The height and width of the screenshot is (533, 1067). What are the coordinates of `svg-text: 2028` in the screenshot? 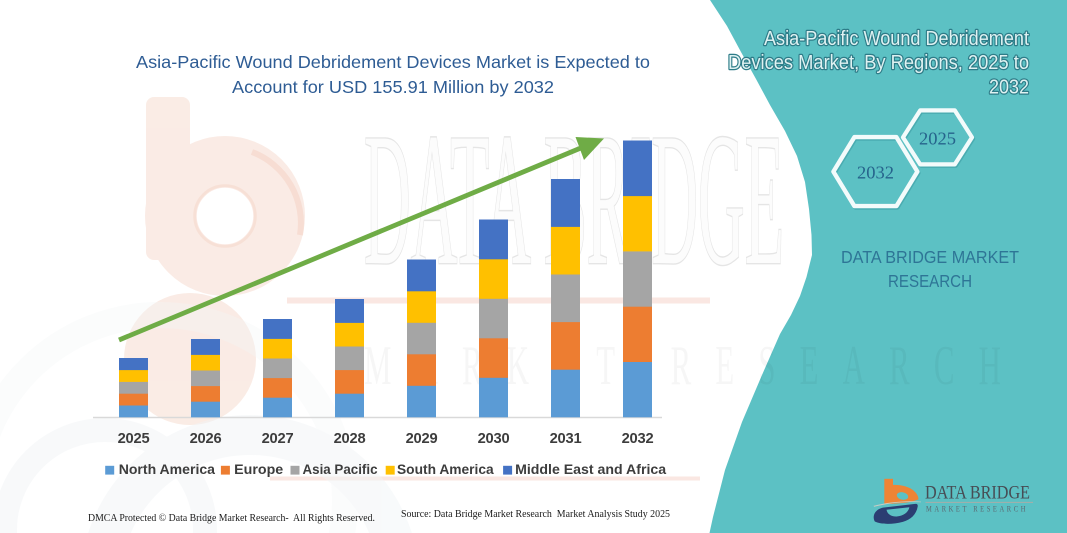 It's located at (350, 439).